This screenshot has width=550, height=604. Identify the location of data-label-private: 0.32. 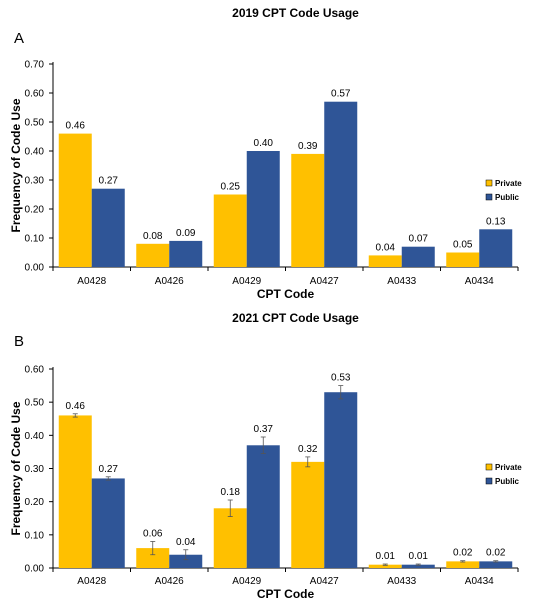
(308, 449).